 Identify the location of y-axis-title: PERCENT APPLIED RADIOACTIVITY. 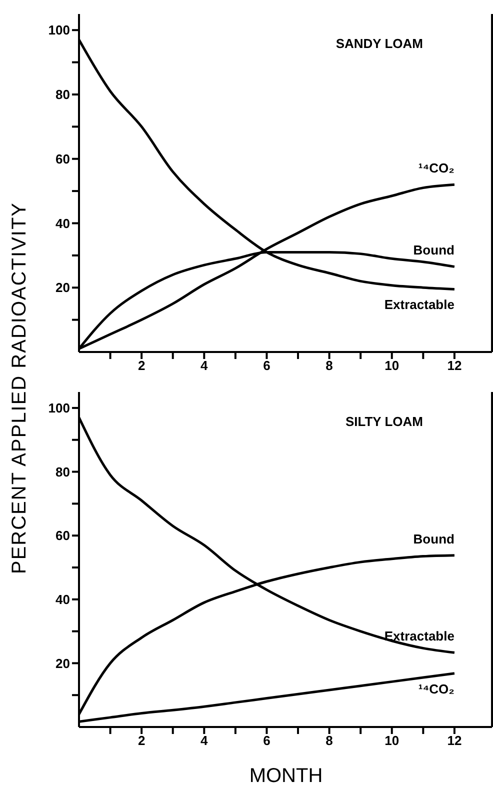
(20, 388).